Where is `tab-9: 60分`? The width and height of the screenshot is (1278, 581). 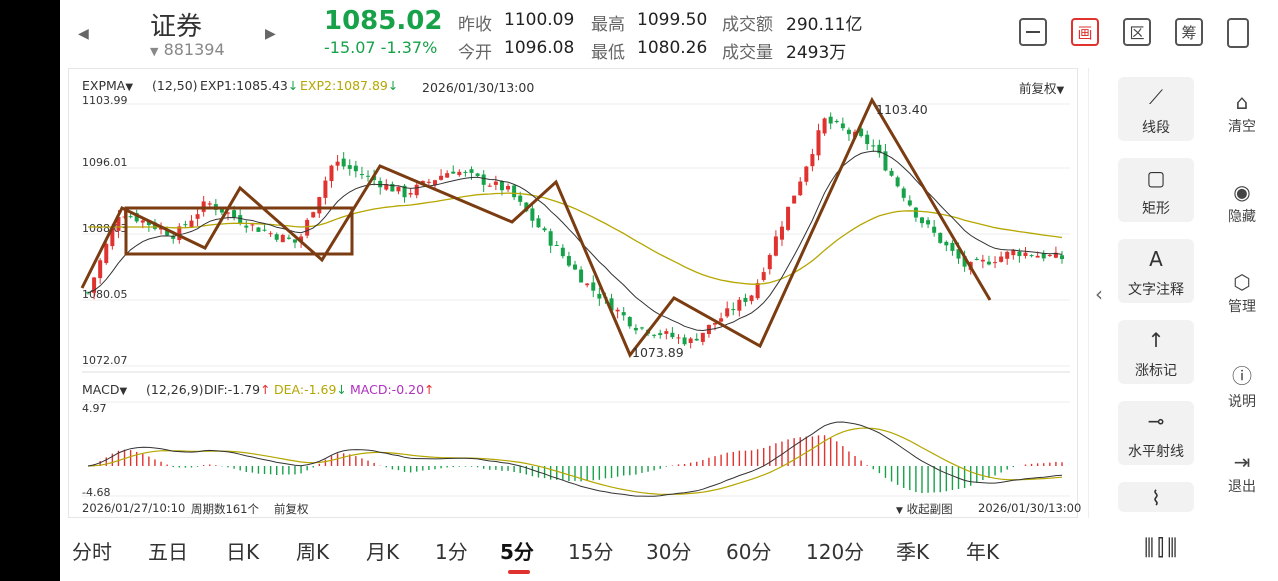
tab-9: 60分 is located at coordinates (749, 552).